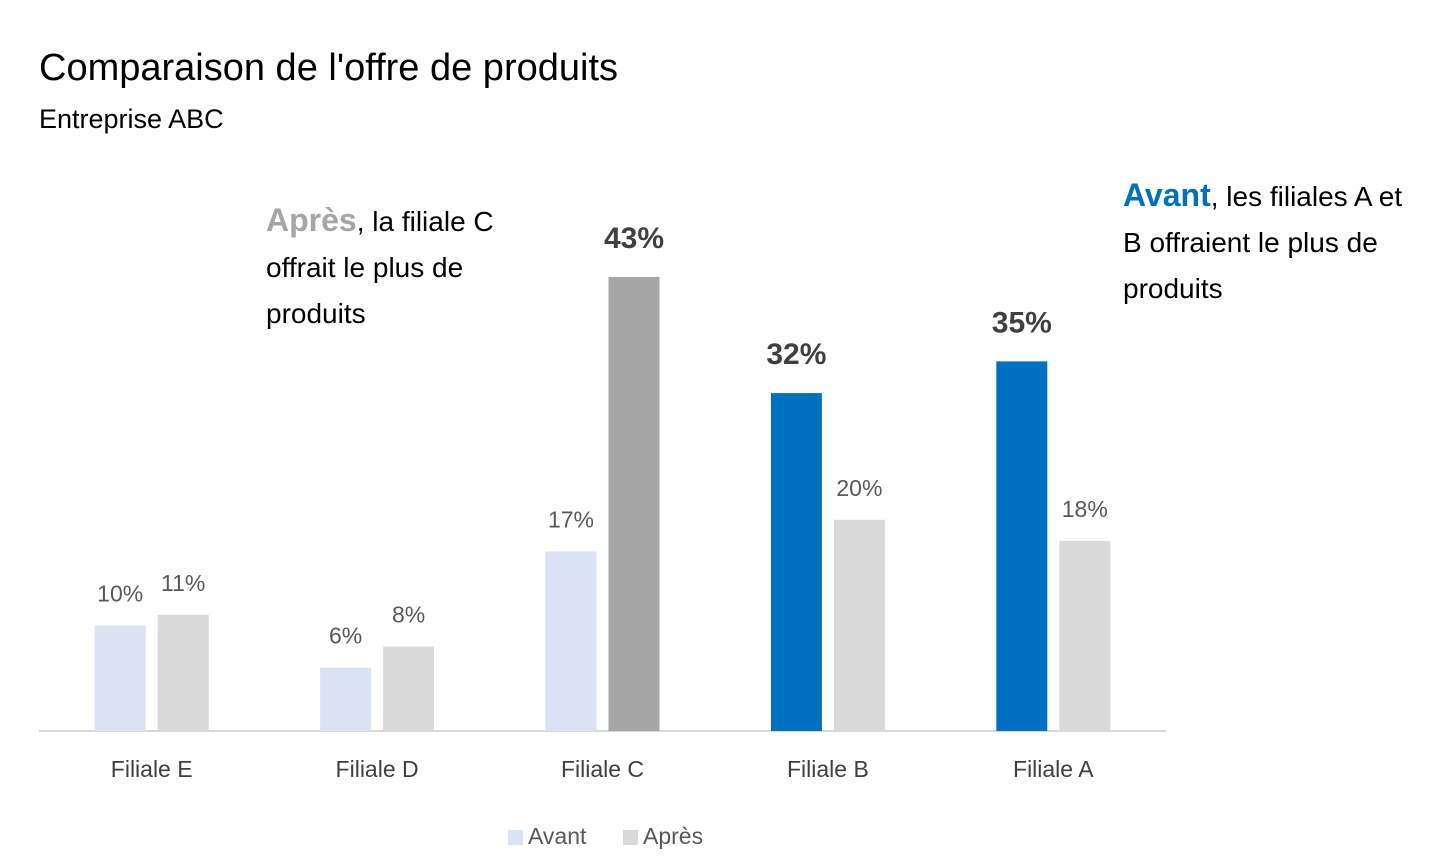 This screenshot has height=868, width=1429. I want to click on data-label: 8%, so click(408, 615).